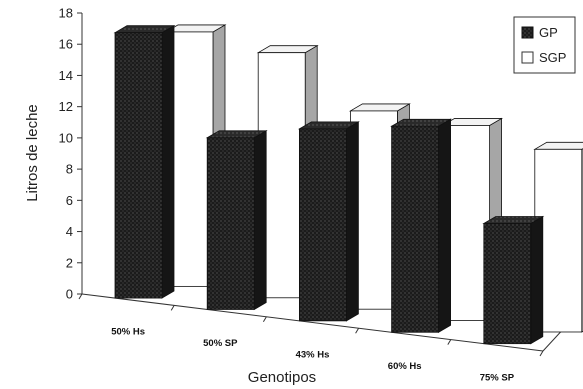 The height and width of the screenshot is (389, 583). What do you see at coordinates (71, 154) in the screenshot?
I see `y-axis: 0 2 4 6 8 10 12 14 16 18` at bounding box center [71, 154].